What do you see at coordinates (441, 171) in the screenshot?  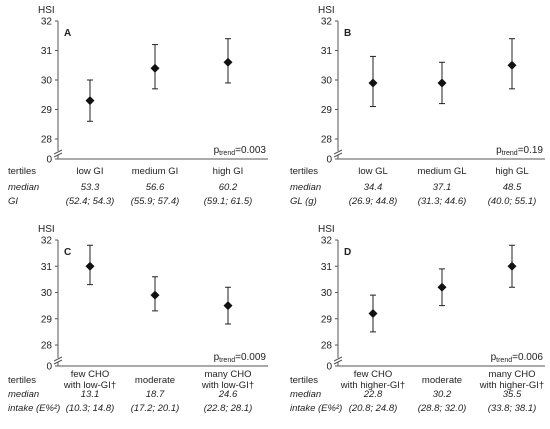 I see `panel-b-category-label: medium GL` at bounding box center [441, 171].